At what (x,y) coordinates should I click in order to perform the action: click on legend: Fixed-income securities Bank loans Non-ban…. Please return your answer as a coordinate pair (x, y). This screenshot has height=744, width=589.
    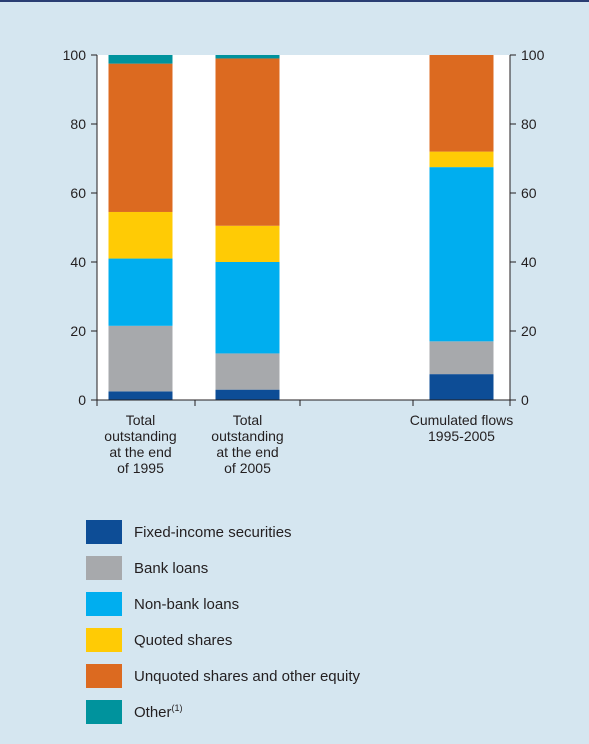
    Looking at the image, I should click on (223, 622).